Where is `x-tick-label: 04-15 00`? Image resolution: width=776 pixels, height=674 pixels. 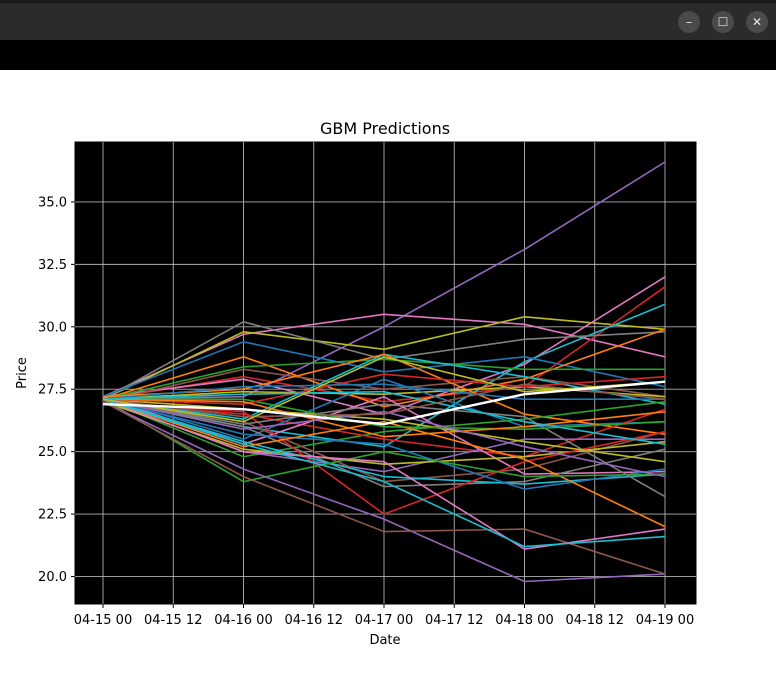 x-tick-label: 04-15 00 is located at coordinates (103, 620).